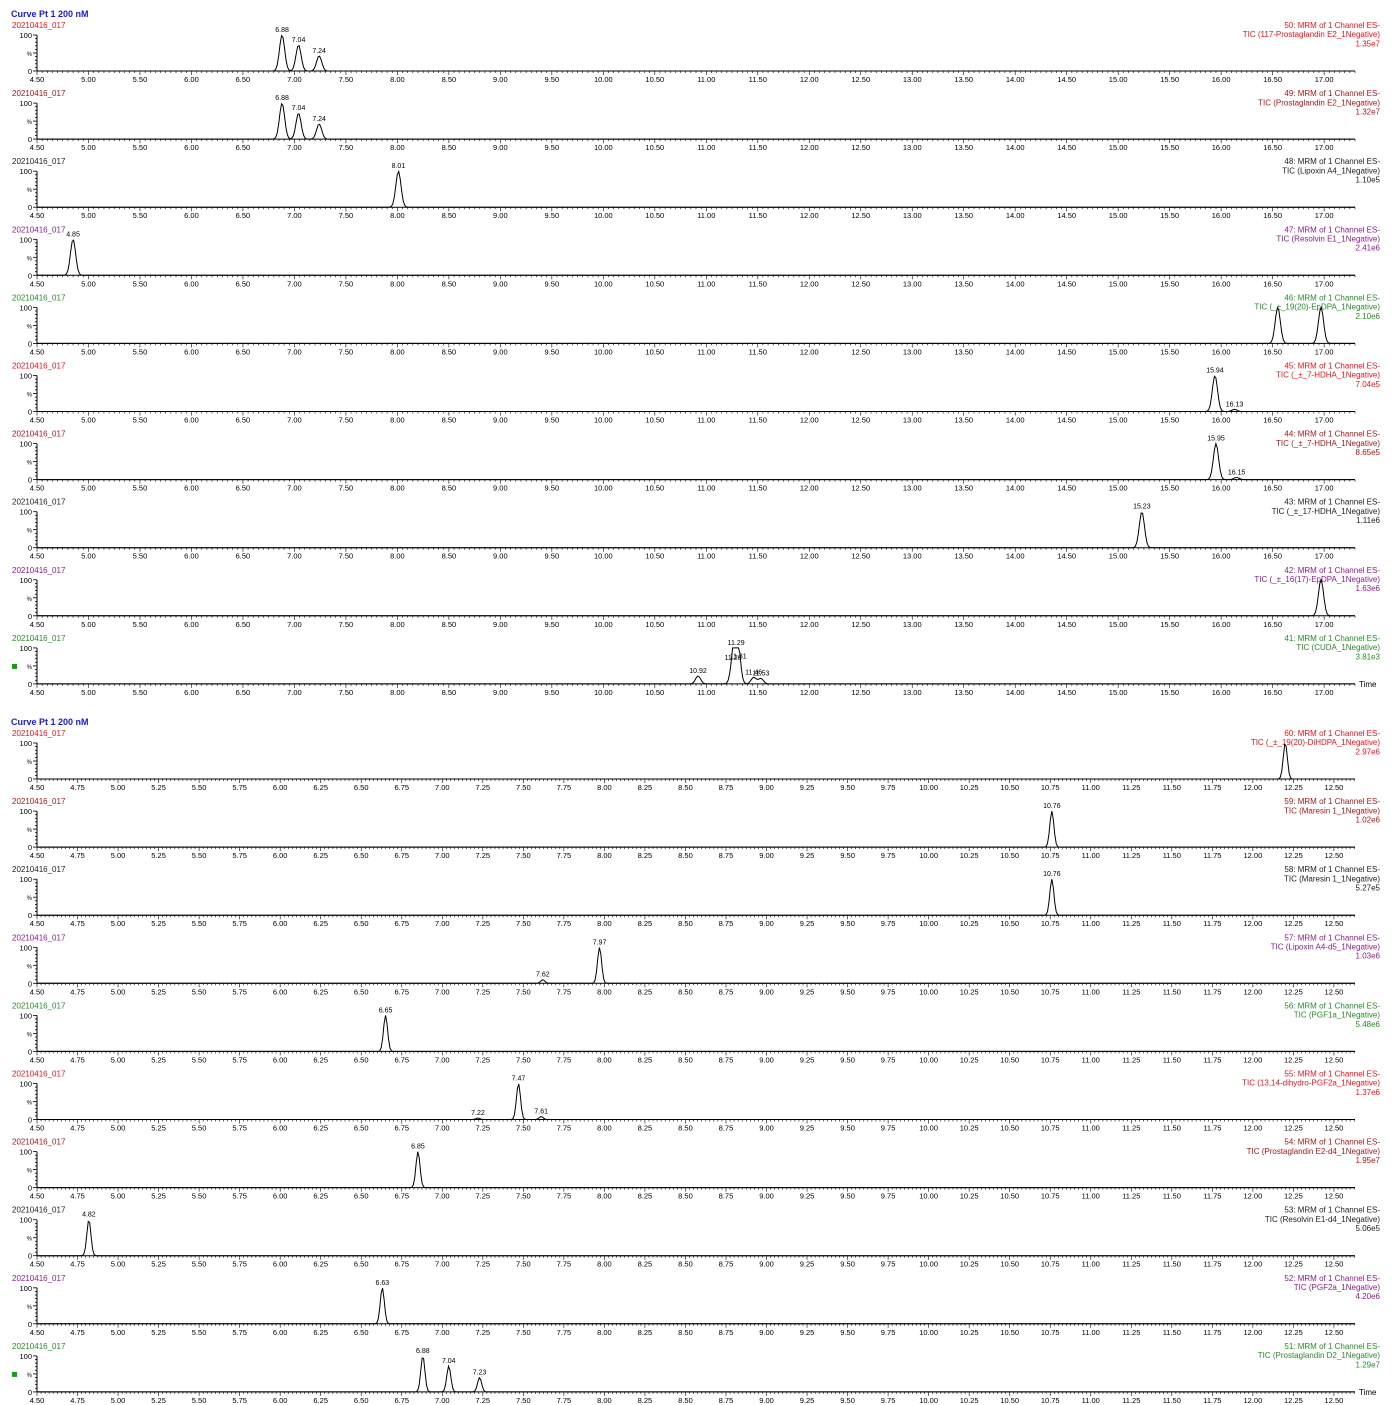 This screenshot has width=1396, height=1405. What do you see at coordinates (1324, 147) in the screenshot?
I see `x-tick-label: 17.00` at bounding box center [1324, 147].